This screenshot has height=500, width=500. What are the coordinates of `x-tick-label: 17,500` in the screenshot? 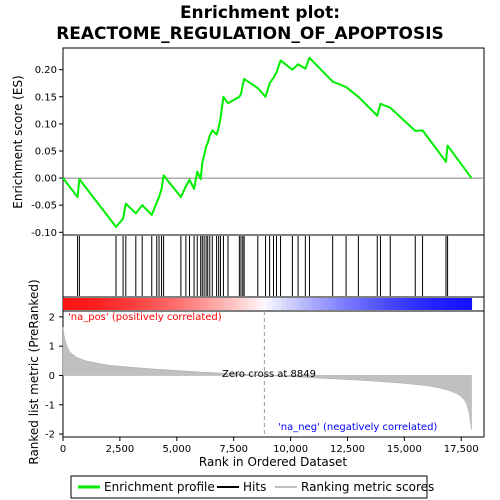 It's located at (461, 449).